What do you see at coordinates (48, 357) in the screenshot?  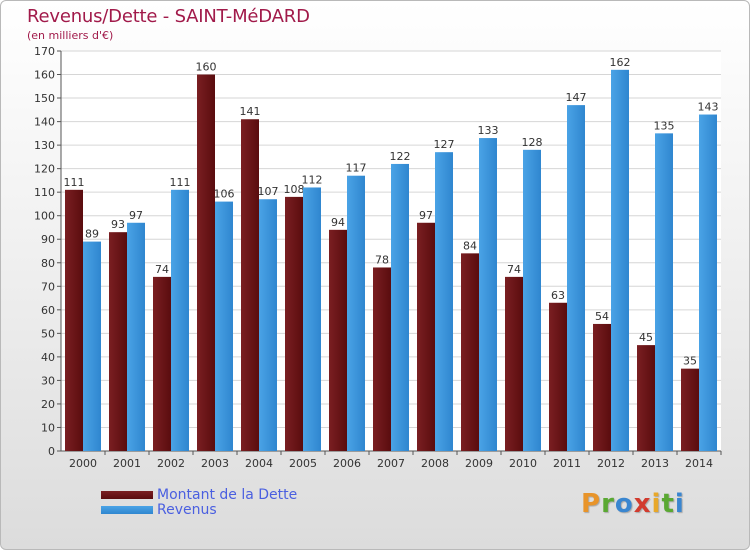 I see `y-tick-label: 40` at bounding box center [48, 357].